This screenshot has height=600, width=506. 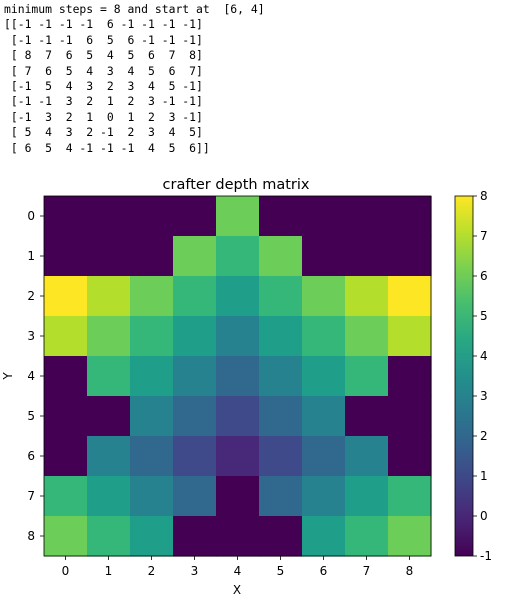 I want to click on x-tick-label: 3, so click(x=195, y=571).